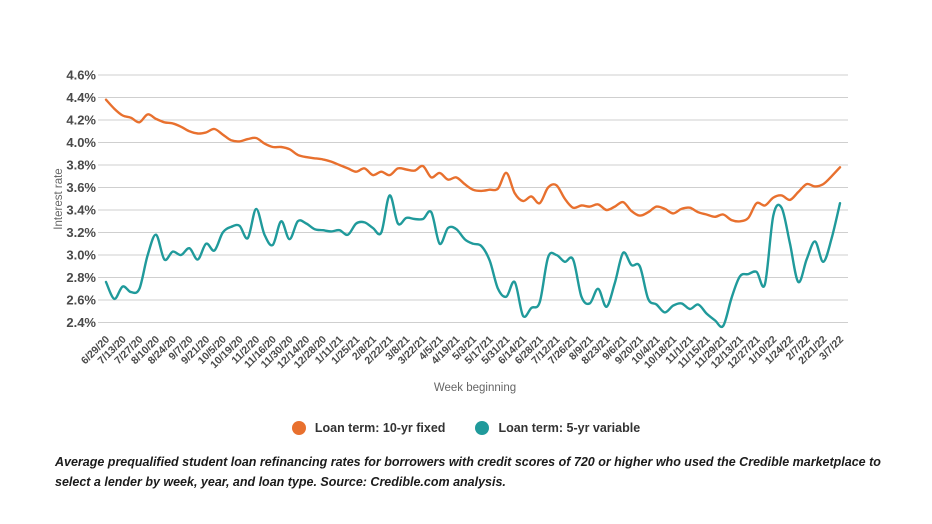  I want to click on legend-dot-5yr-variable-icon, so click(482, 428).